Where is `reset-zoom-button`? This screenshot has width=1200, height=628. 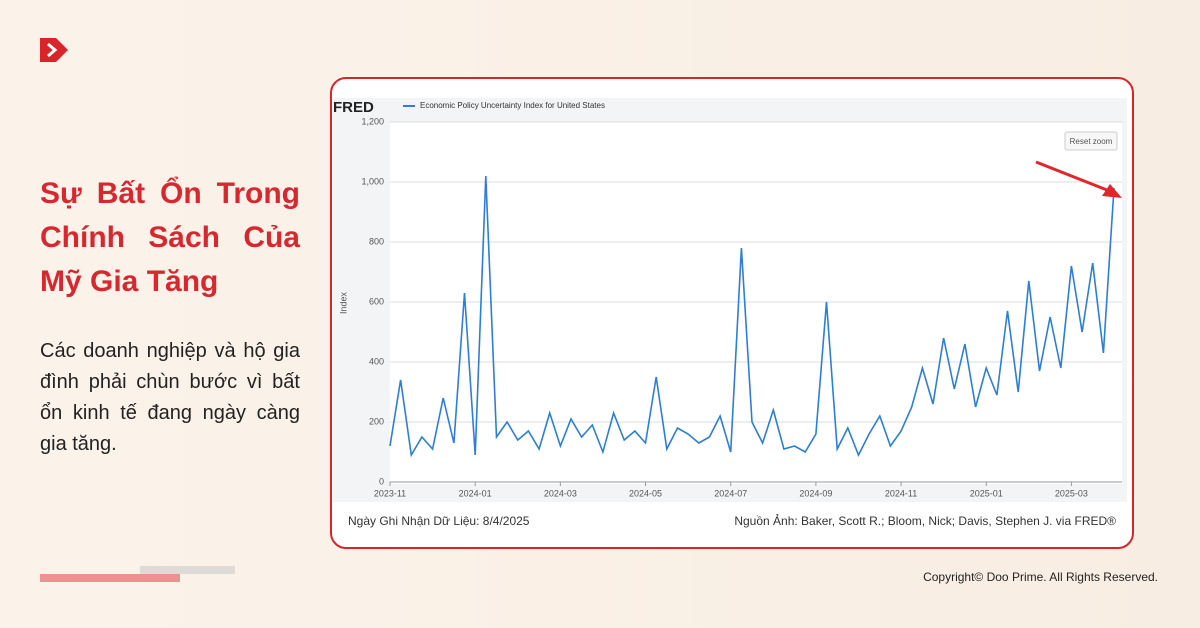 reset-zoom-button is located at coordinates (1091, 141).